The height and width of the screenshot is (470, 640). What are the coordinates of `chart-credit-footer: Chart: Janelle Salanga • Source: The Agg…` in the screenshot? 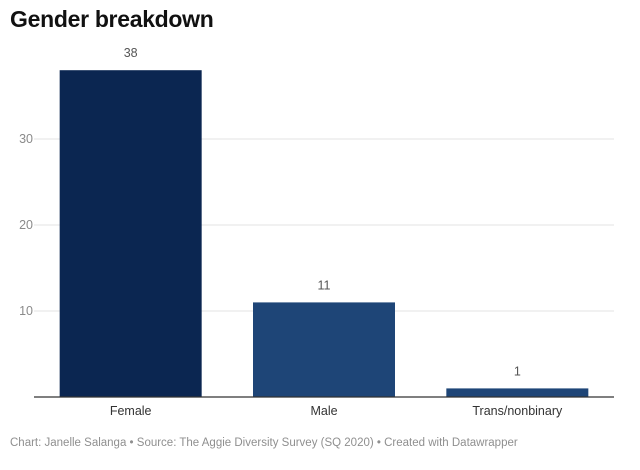 It's located at (264, 443).